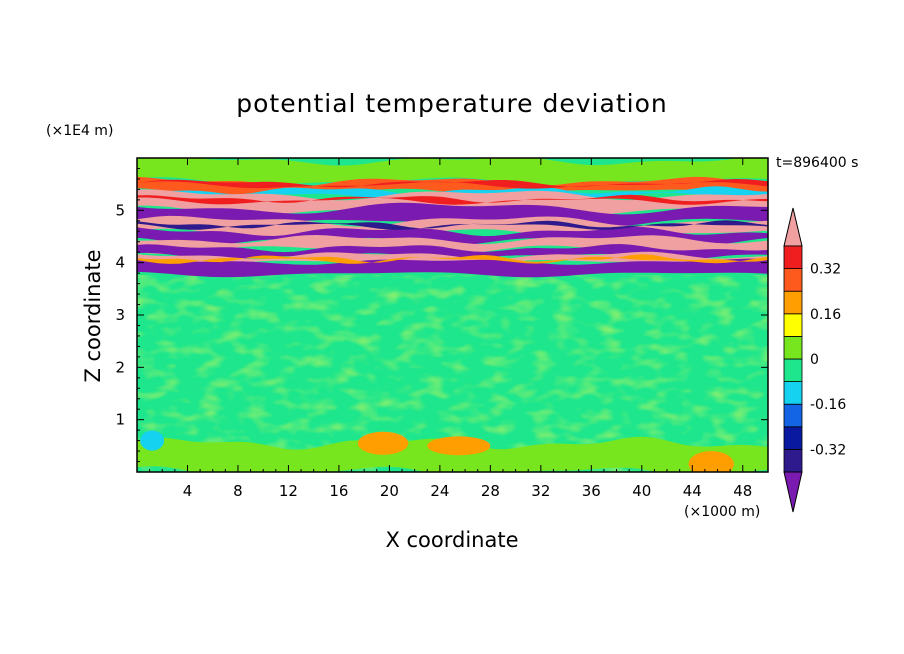  What do you see at coordinates (817, 163) in the screenshot?
I see `time-label: t=896400 s` at bounding box center [817, 163].